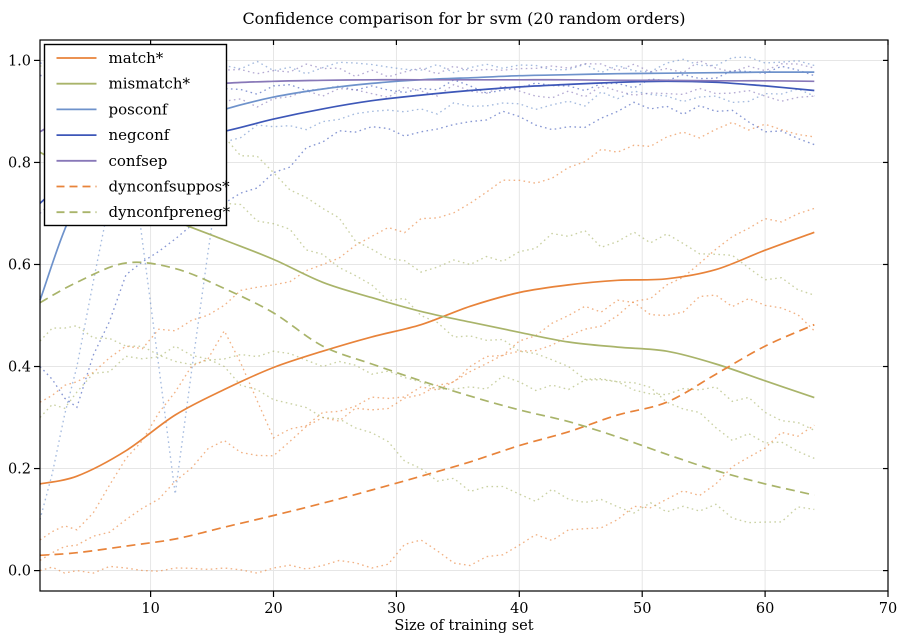  I want to click on series-band-upper-negconf, so click(427, 78).